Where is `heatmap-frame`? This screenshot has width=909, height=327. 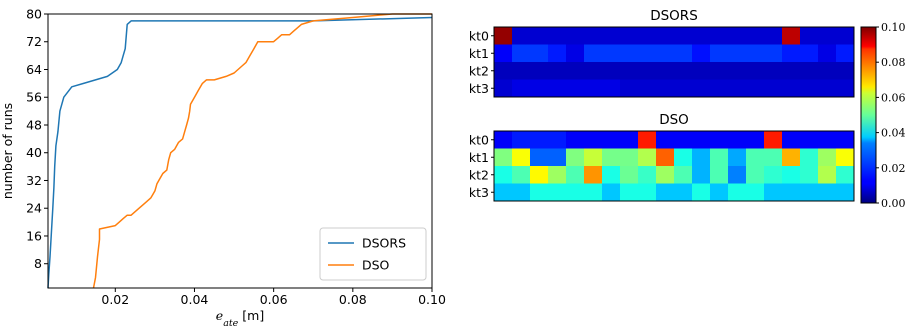
heatmap-frame is located at coordinates (674, 62).